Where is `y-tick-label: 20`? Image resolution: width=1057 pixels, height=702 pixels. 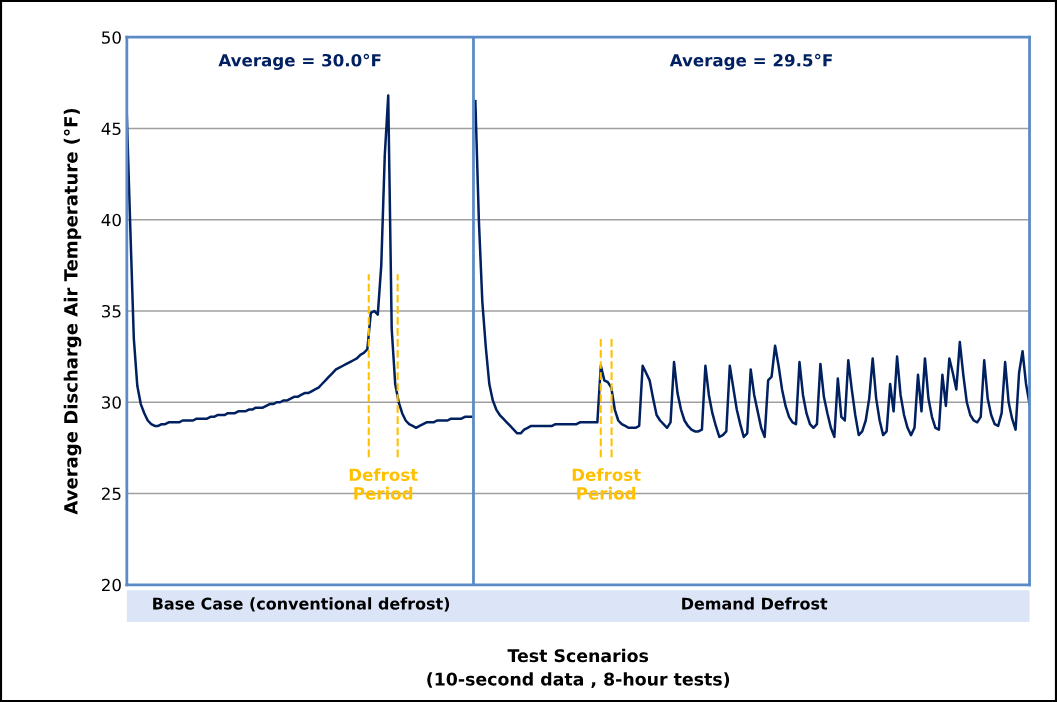 y-tick-label: 20 is located at coordinates (111, 585).